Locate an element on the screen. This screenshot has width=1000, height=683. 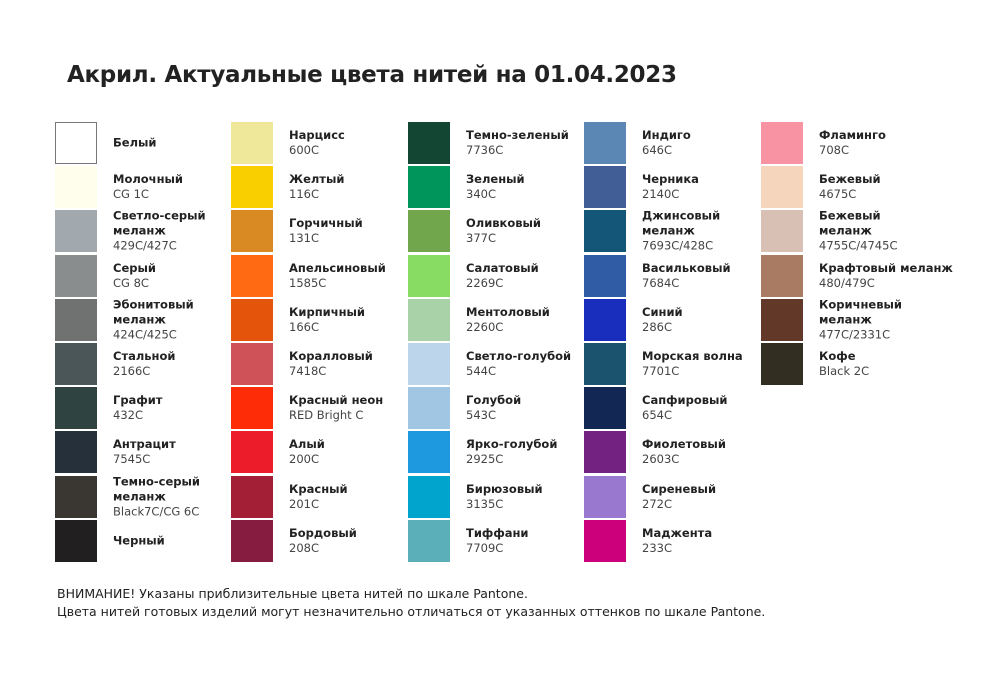
pantone-code: 2603C is located at coordinates (661, 459).